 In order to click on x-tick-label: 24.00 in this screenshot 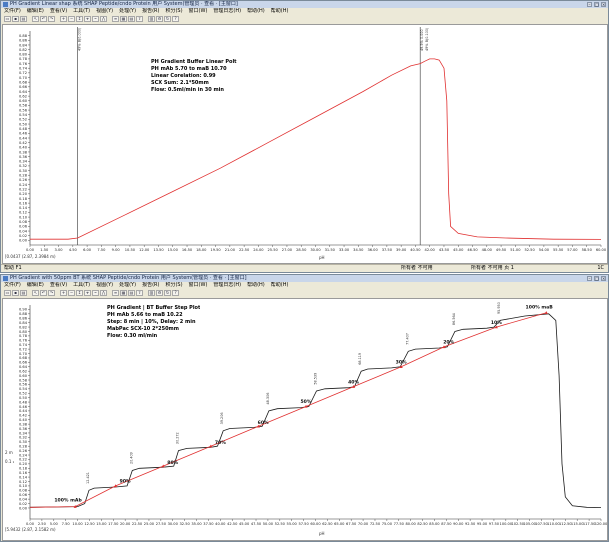, I will do `click(258, 250)`.